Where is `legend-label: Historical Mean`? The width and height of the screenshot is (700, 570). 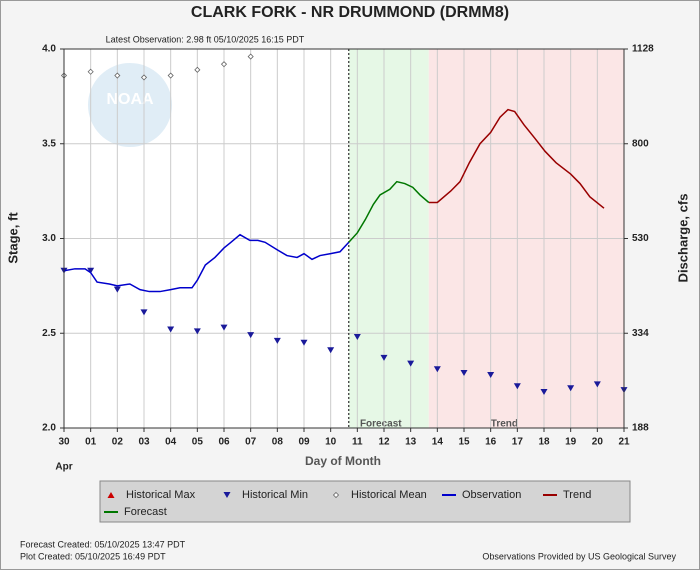
legend-label: Historical Mean is located at coordinates (389, 495).